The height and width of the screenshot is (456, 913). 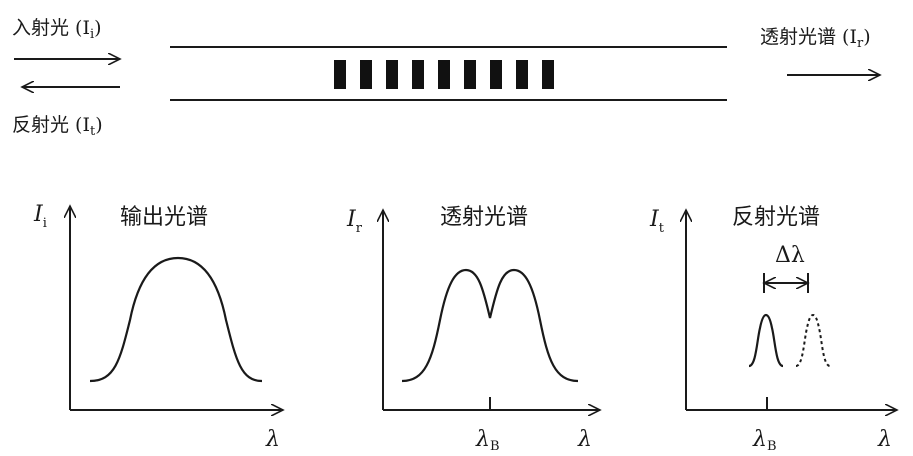 What do you see at coordinates (766, 340) in the screenshot?
I see `reflection-peak` at bounding box center [766, 340].